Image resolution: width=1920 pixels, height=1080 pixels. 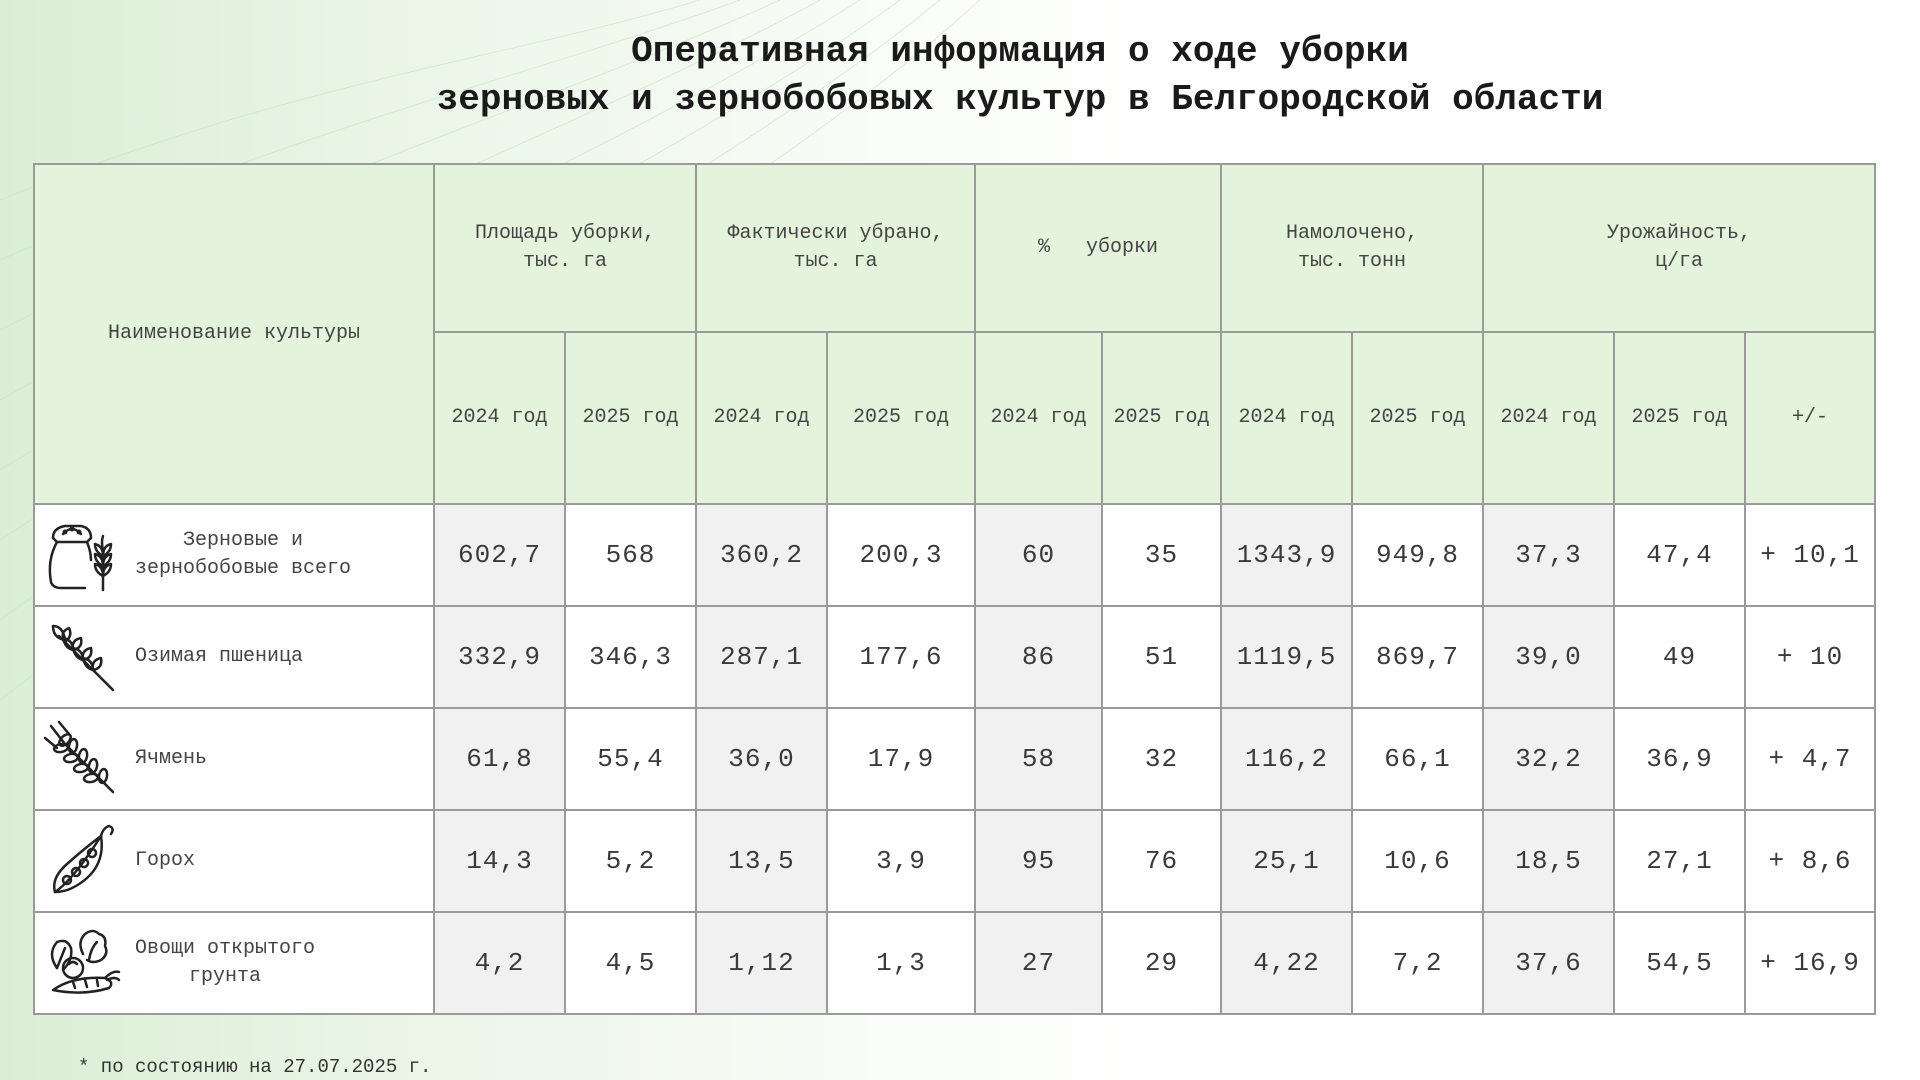 What do you see at coordinates (80, 558) in the screenshot?
I see `grain-sack-icon` at bounding box center [80, 558].